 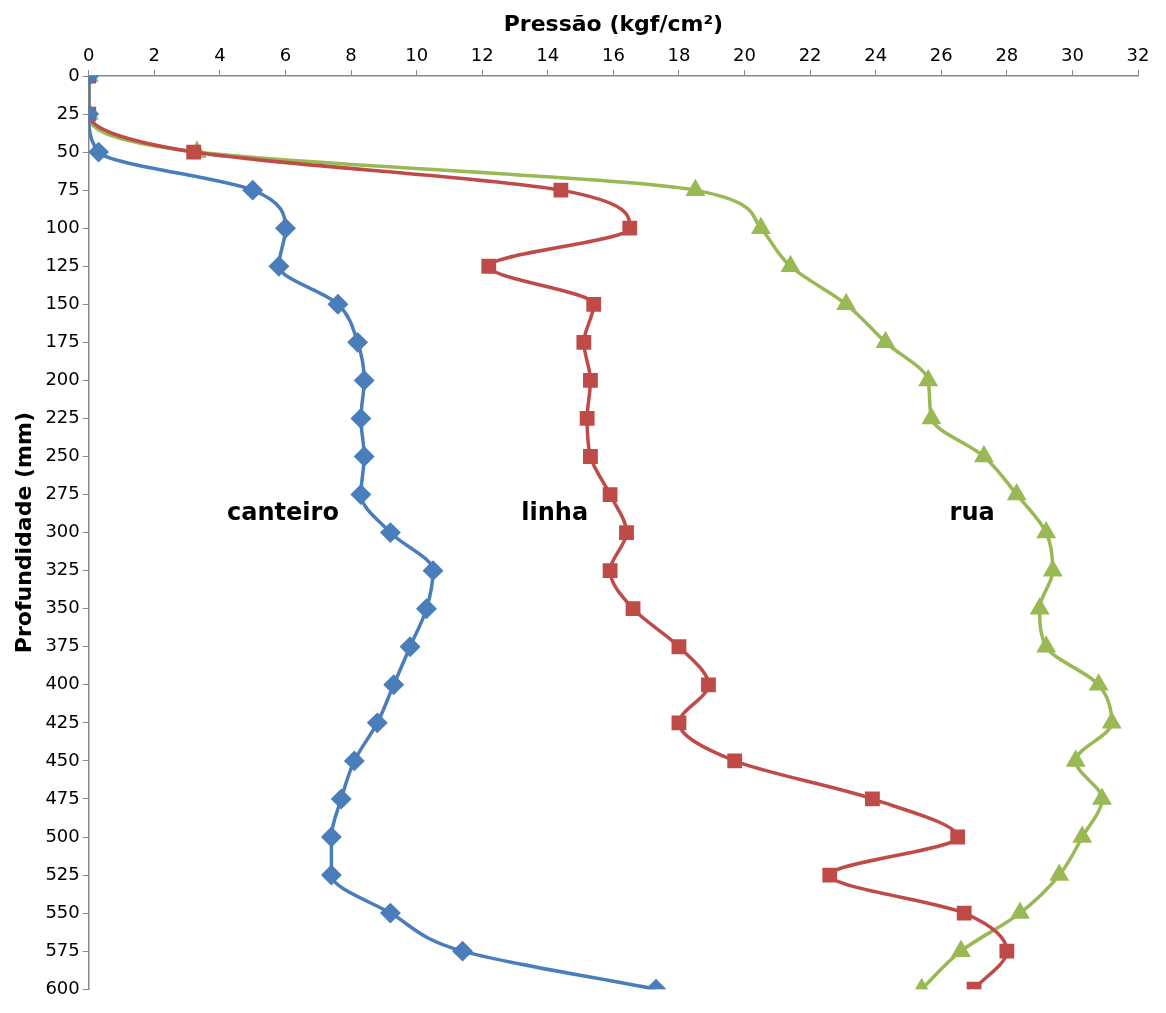 I want to click on y-tick-label: 600, so click(x=62, y=987).